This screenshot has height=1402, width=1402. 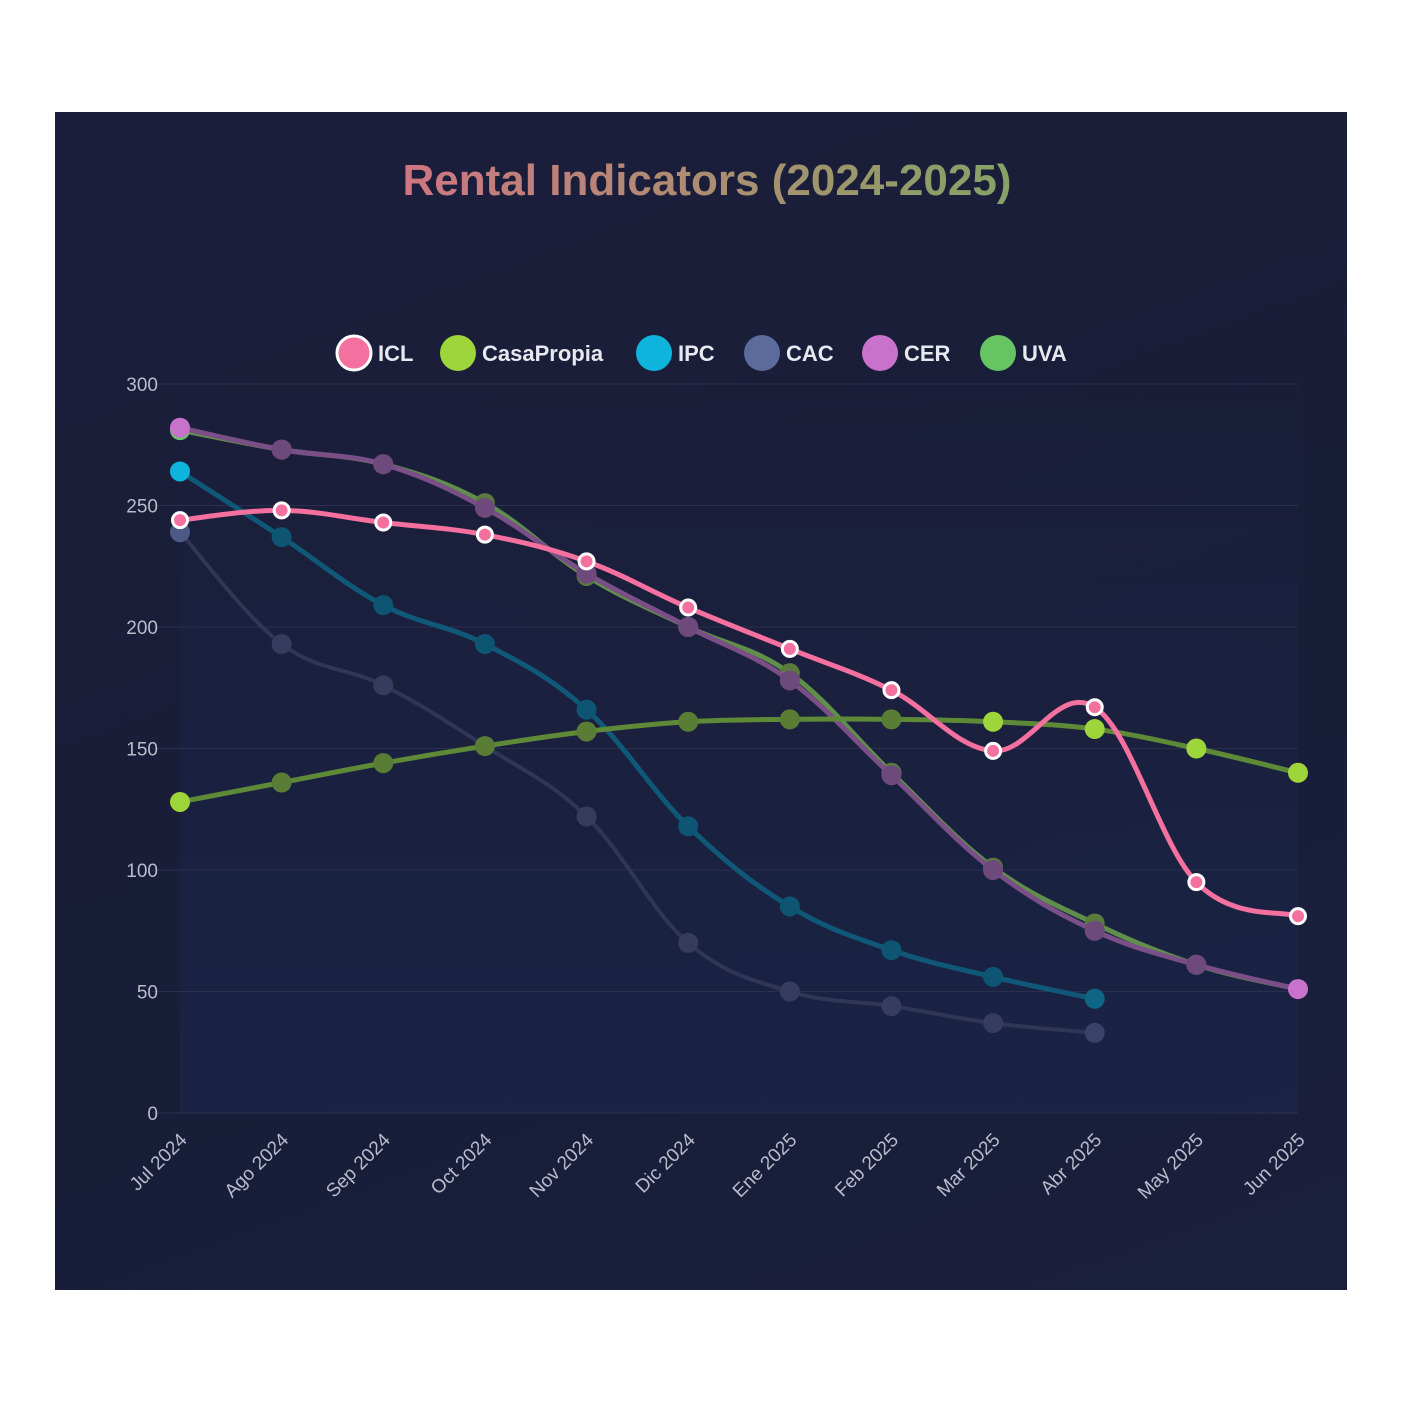 What do you see at coordinates (147, 993) in the screenshot?
I see `y-tick-label: 50` at bounding box center [147, 993].